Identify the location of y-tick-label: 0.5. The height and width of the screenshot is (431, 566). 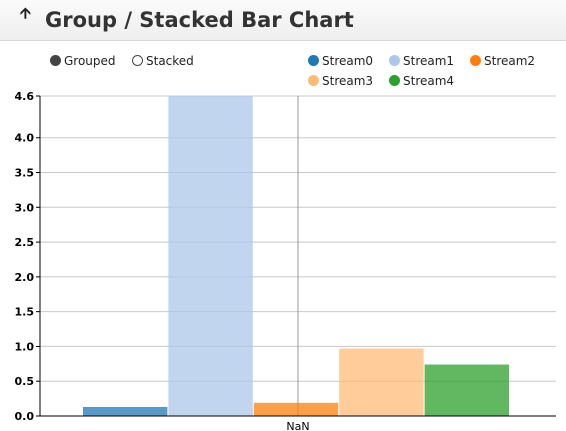
(25, 381).